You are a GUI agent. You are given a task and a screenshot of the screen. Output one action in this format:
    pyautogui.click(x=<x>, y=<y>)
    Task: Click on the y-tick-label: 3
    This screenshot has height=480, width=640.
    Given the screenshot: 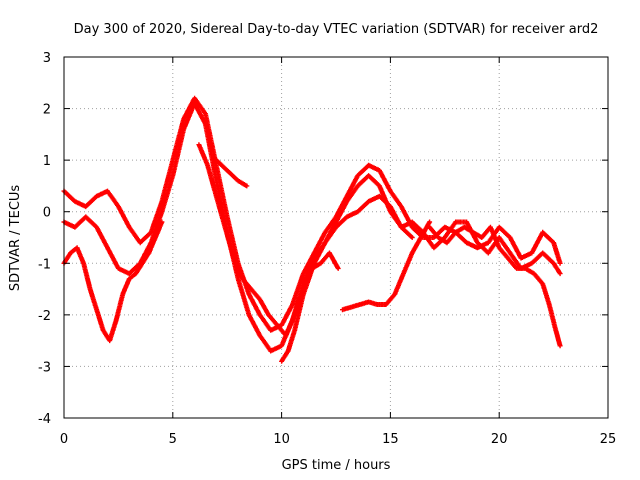 What is the action you would take?
    pyautogui.click(x=47, y=58)
    